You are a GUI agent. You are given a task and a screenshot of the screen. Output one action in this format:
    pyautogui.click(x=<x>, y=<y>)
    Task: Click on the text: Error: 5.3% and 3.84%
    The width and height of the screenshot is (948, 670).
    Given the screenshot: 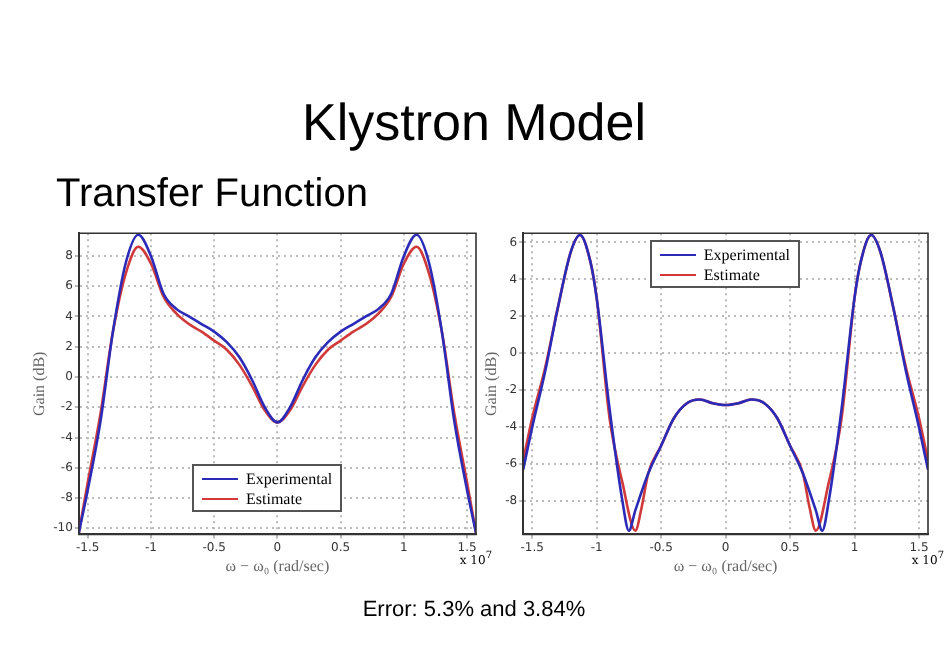 What is the action you would take?
    pyautogui.click(x=474, y=610)
    